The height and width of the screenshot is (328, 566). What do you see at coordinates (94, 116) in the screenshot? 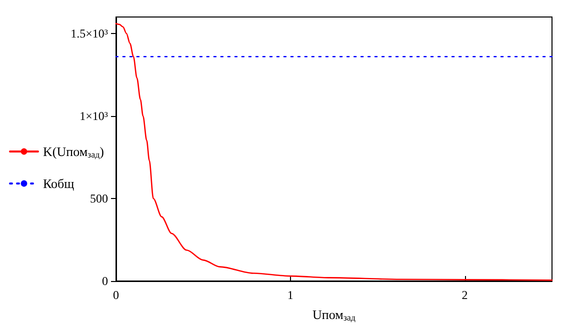
I see `y-tick-label: 1×10³` at bounding box center [94, 116].